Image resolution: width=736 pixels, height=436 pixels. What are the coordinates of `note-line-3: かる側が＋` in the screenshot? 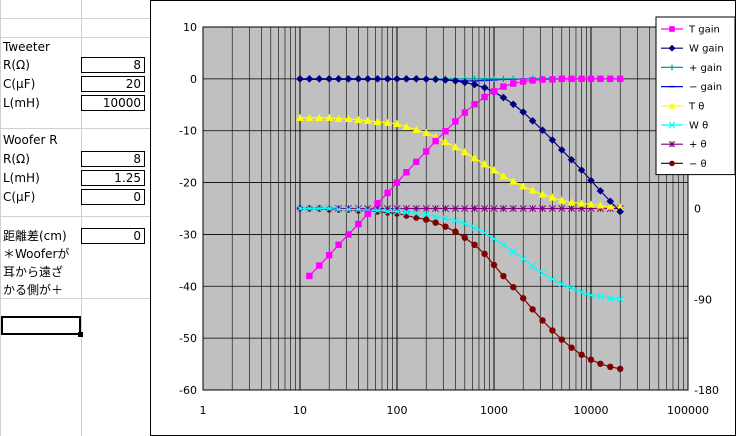 It's located at (33, 290).